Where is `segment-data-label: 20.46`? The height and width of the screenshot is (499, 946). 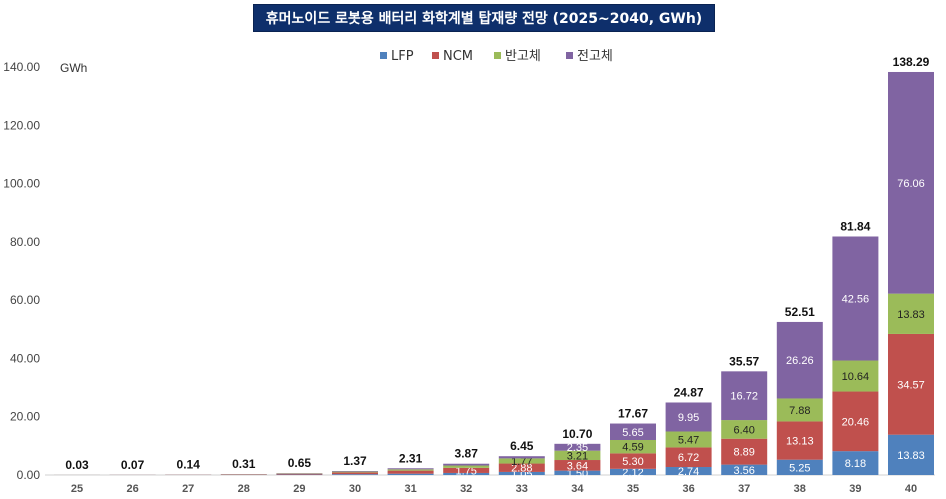
segment-data-label: 20.46 is located at coordinates (856, 422).